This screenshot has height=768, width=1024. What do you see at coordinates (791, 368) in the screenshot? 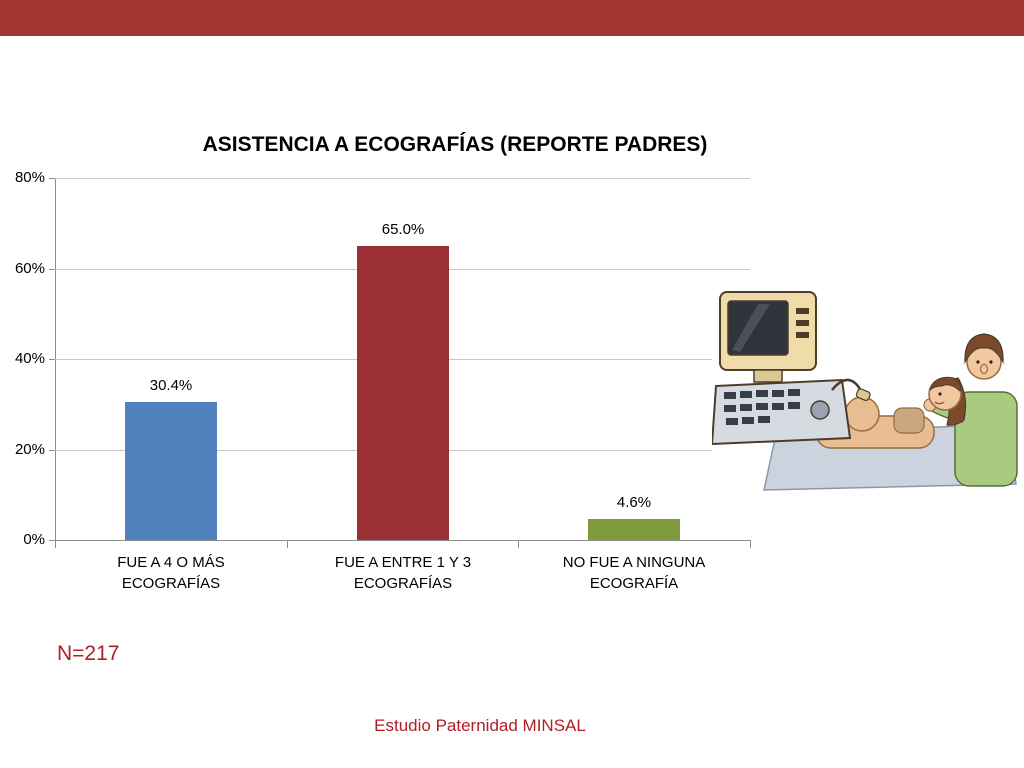
I see `ultrasound-machine` at bounding box center [791, 368].